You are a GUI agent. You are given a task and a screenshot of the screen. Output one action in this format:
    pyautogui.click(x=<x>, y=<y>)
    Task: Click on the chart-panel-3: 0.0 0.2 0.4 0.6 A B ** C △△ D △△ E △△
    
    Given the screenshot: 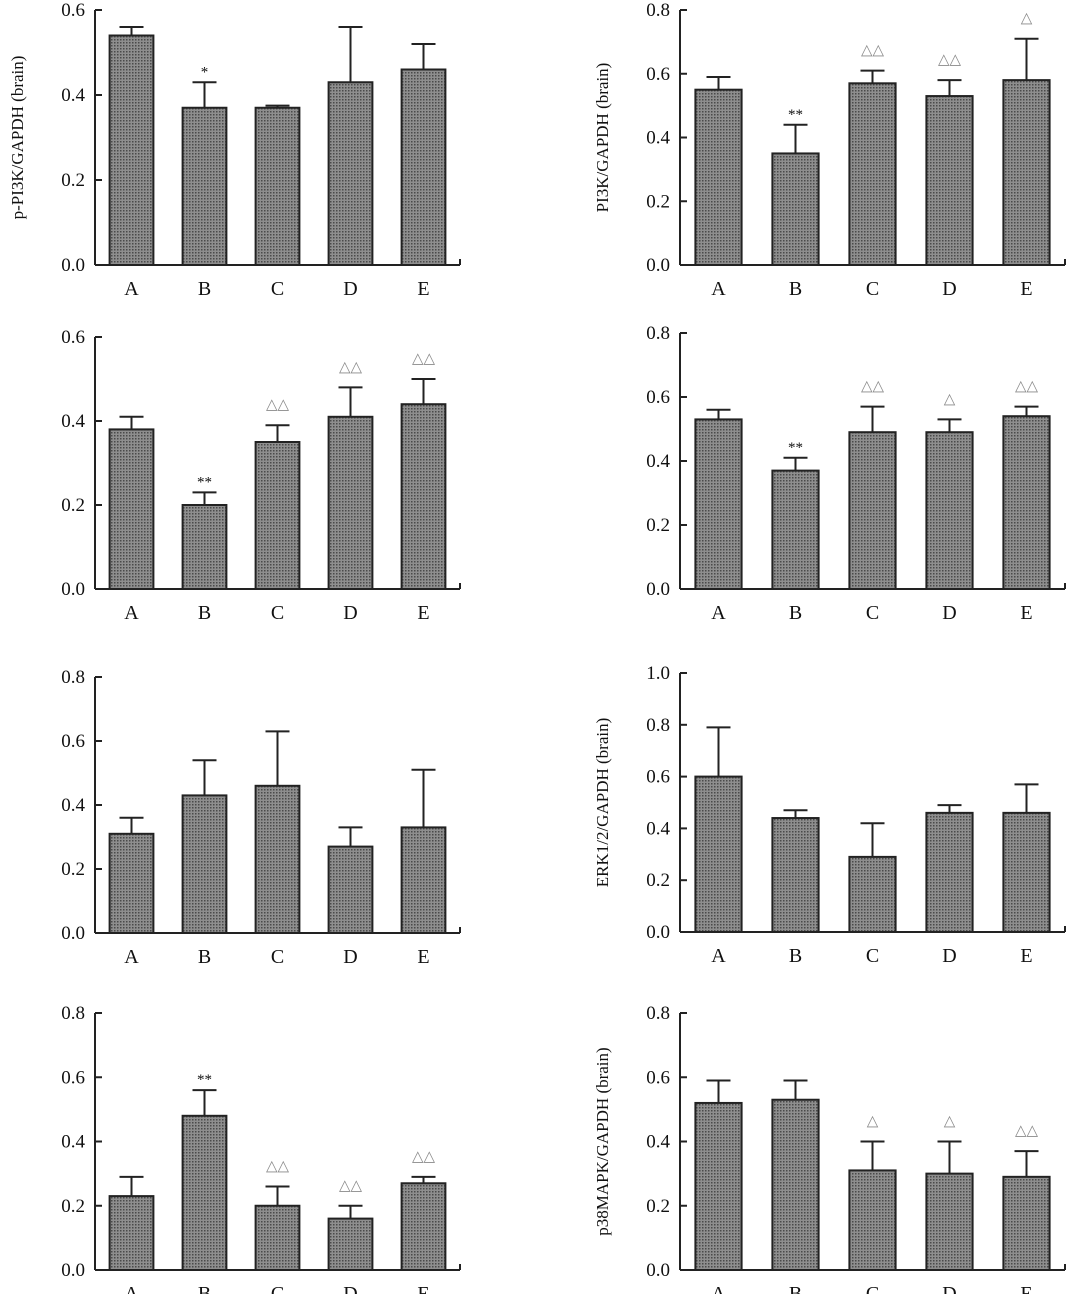 What is the action you would take?
    pyautogui.click(x=261, y=475)
    